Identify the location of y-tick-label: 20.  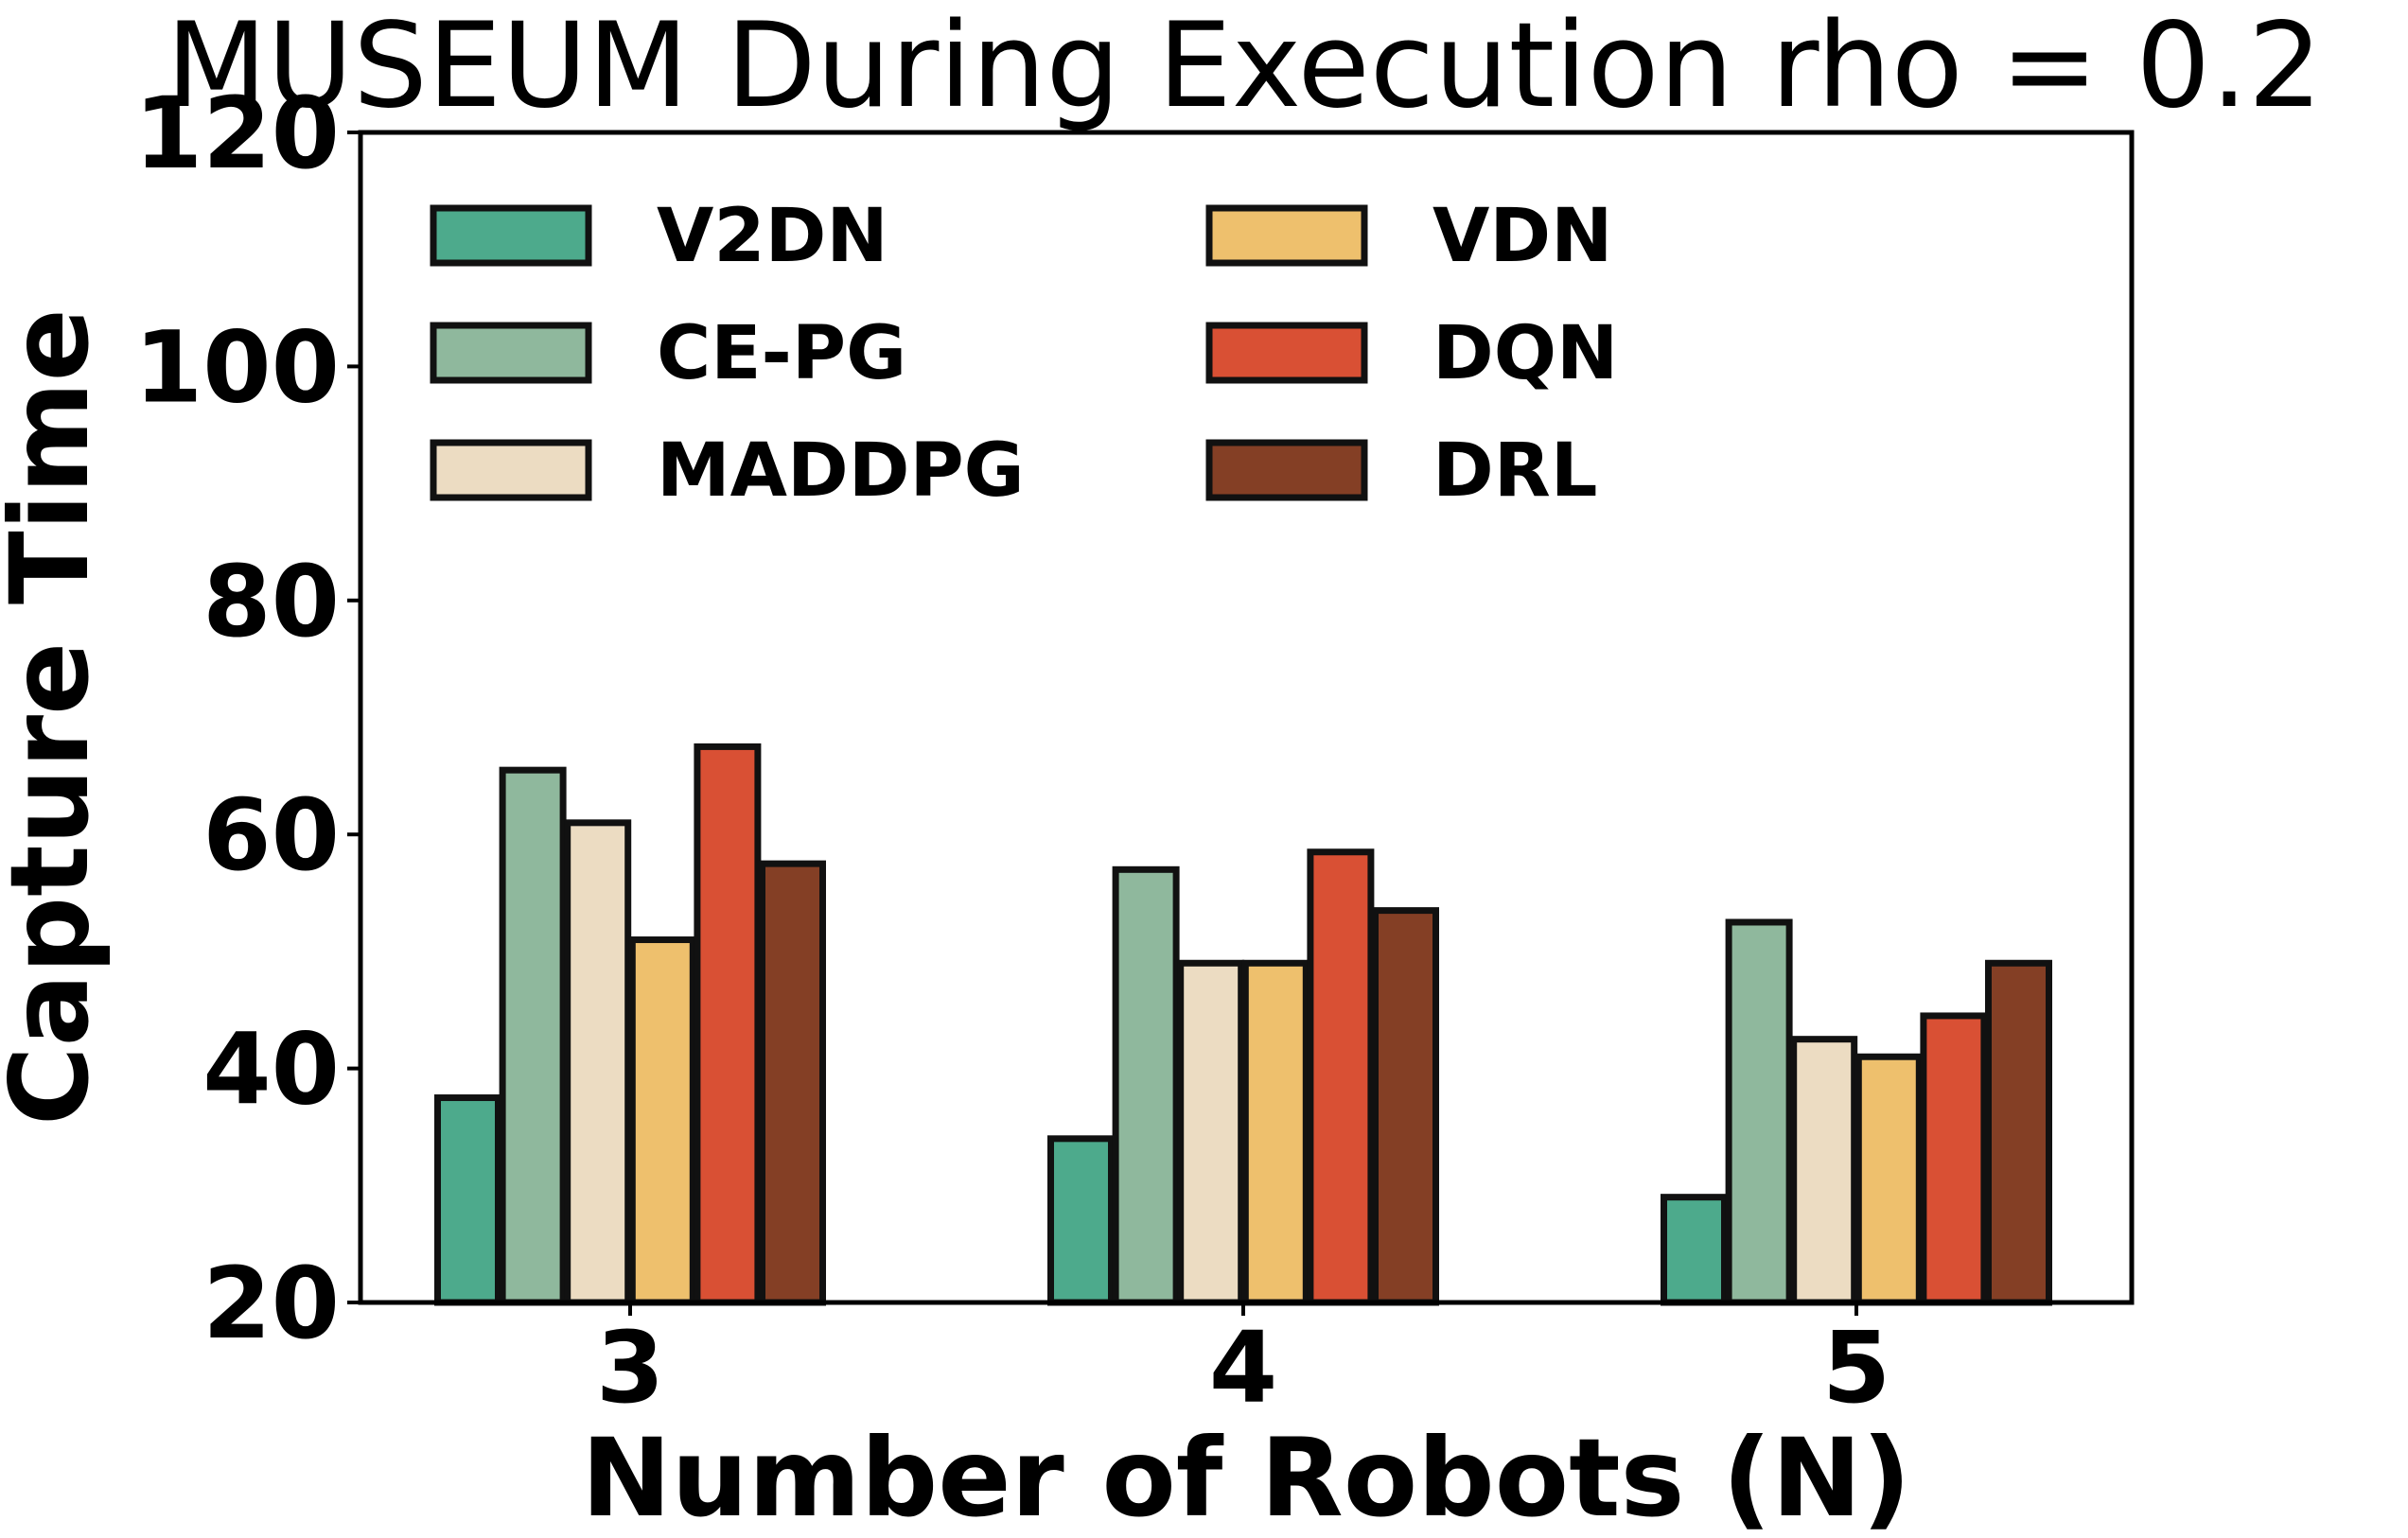
(271, 1303).